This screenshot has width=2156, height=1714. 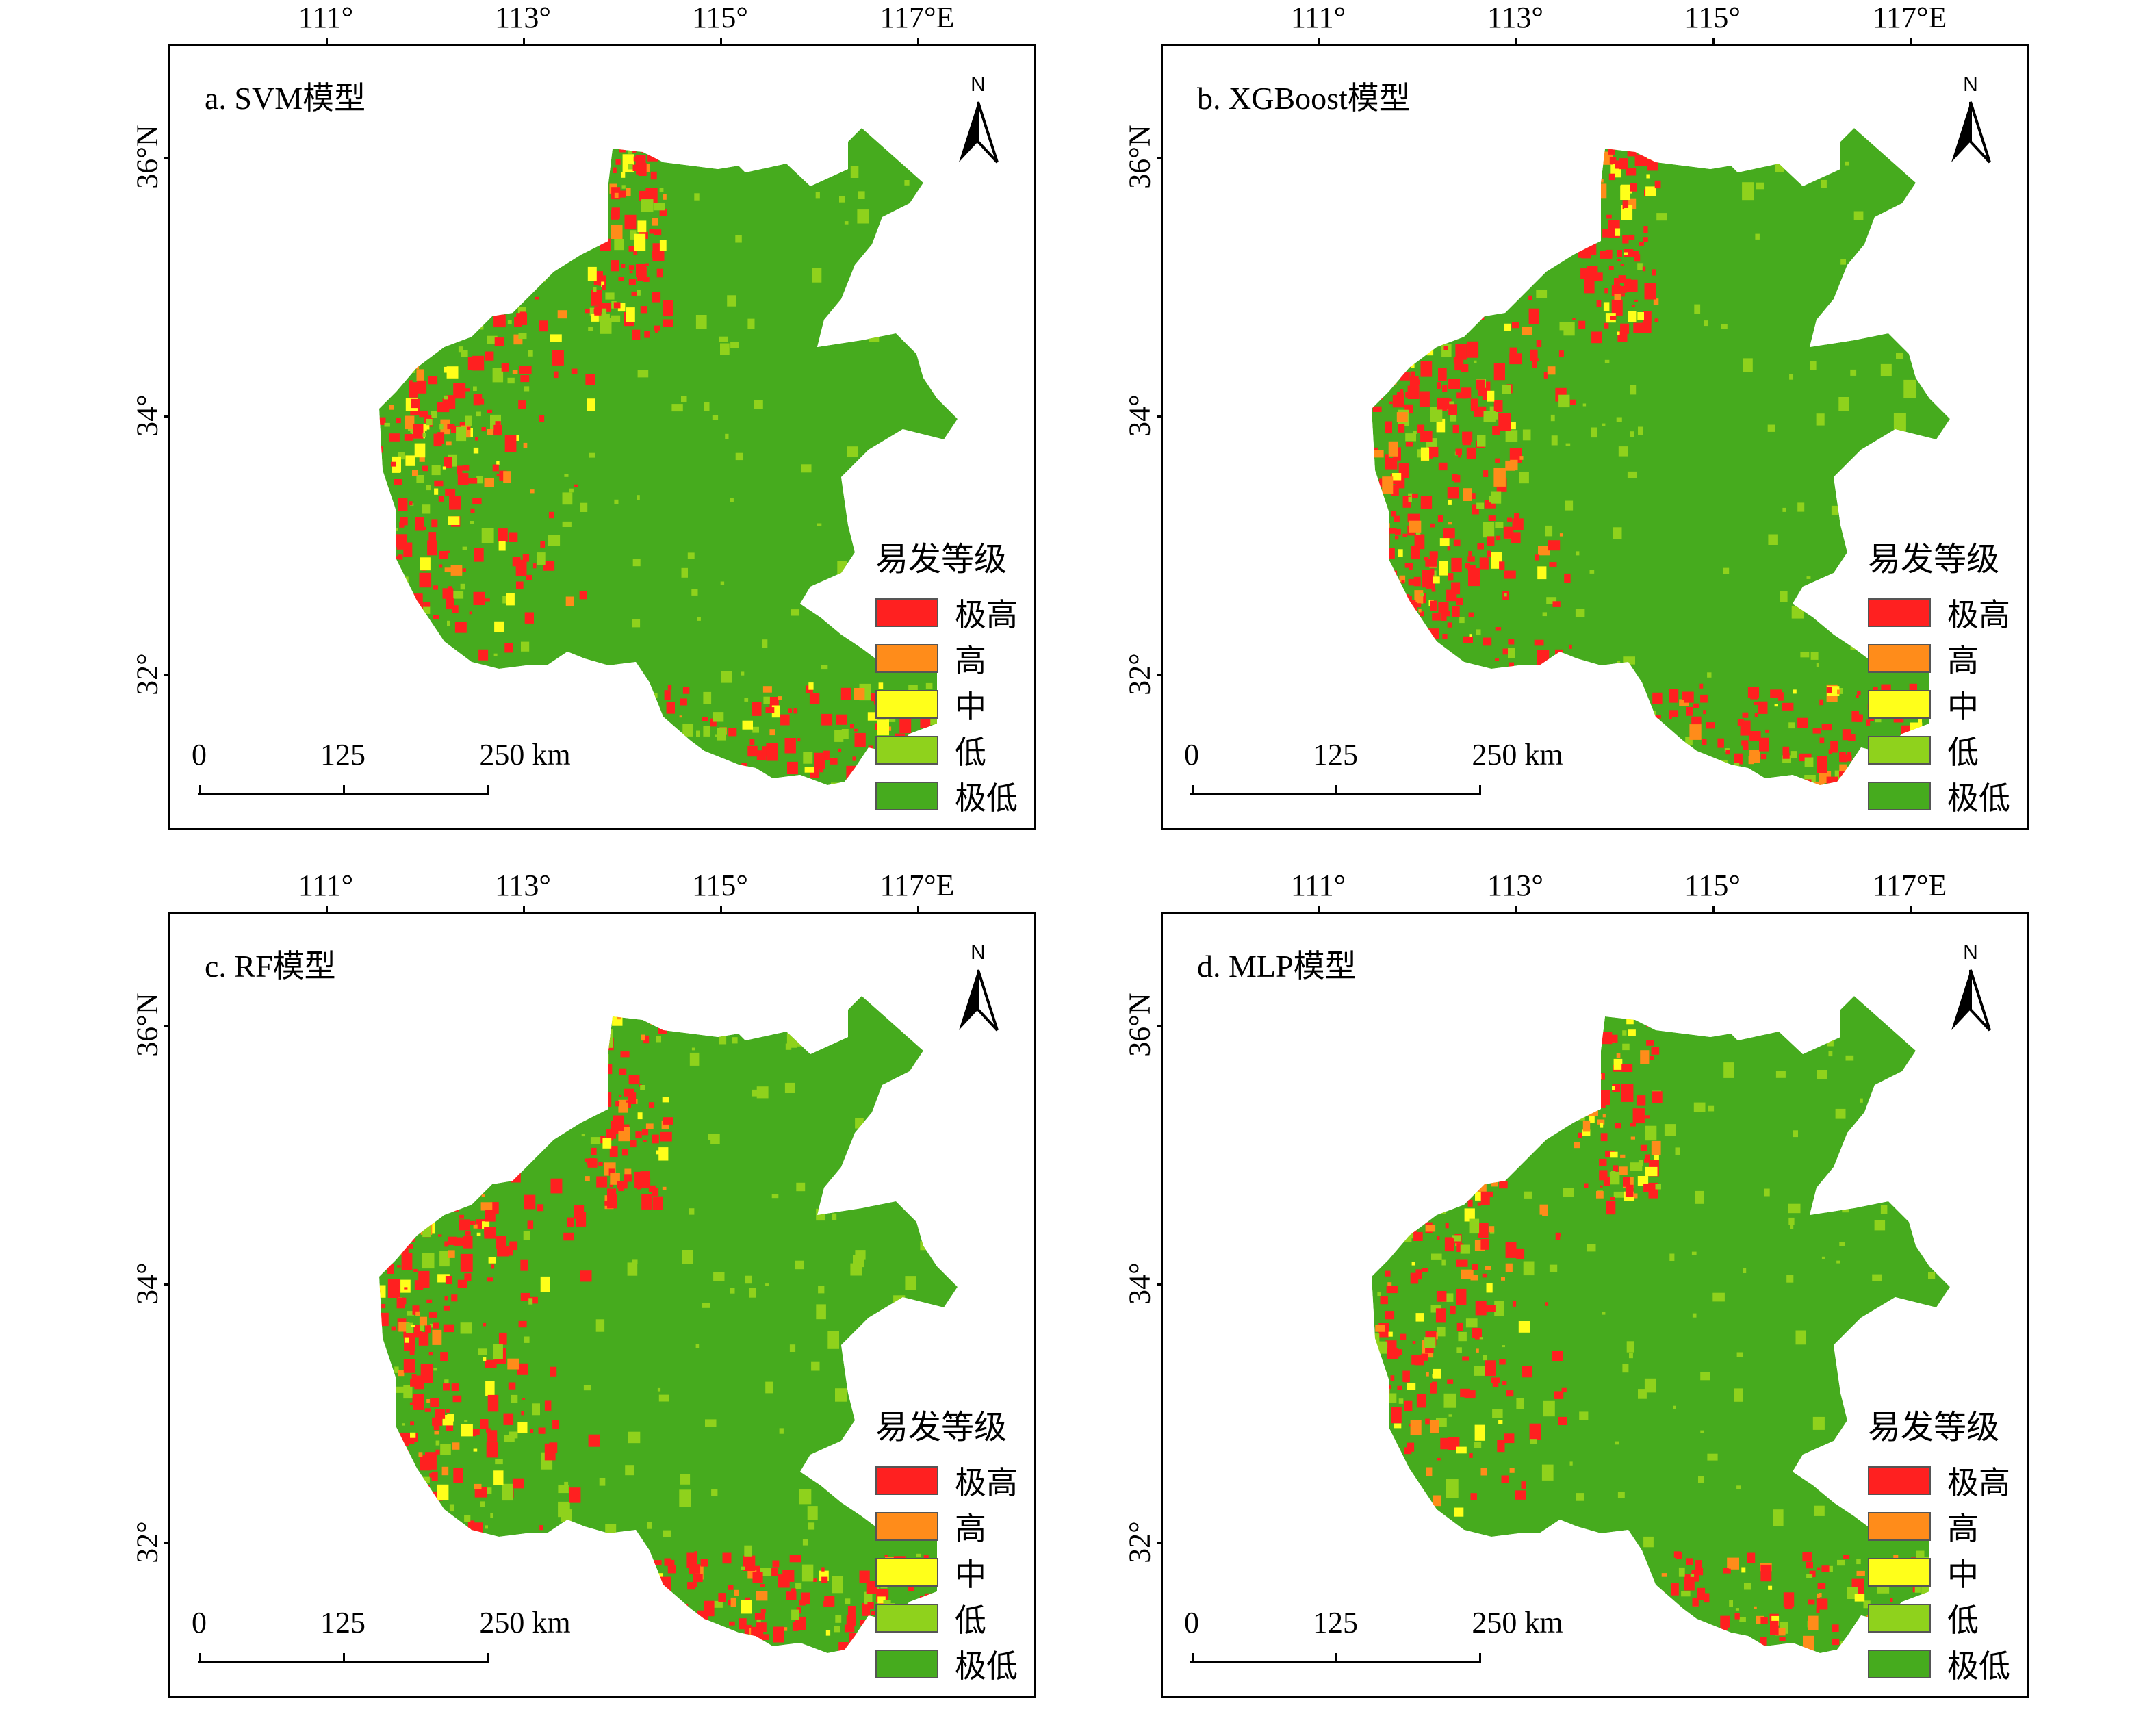 What do you see at coordinates (1979, 614) in the screenshot?
I see `legend-label: 极高` at bounding box center [1979, 614].